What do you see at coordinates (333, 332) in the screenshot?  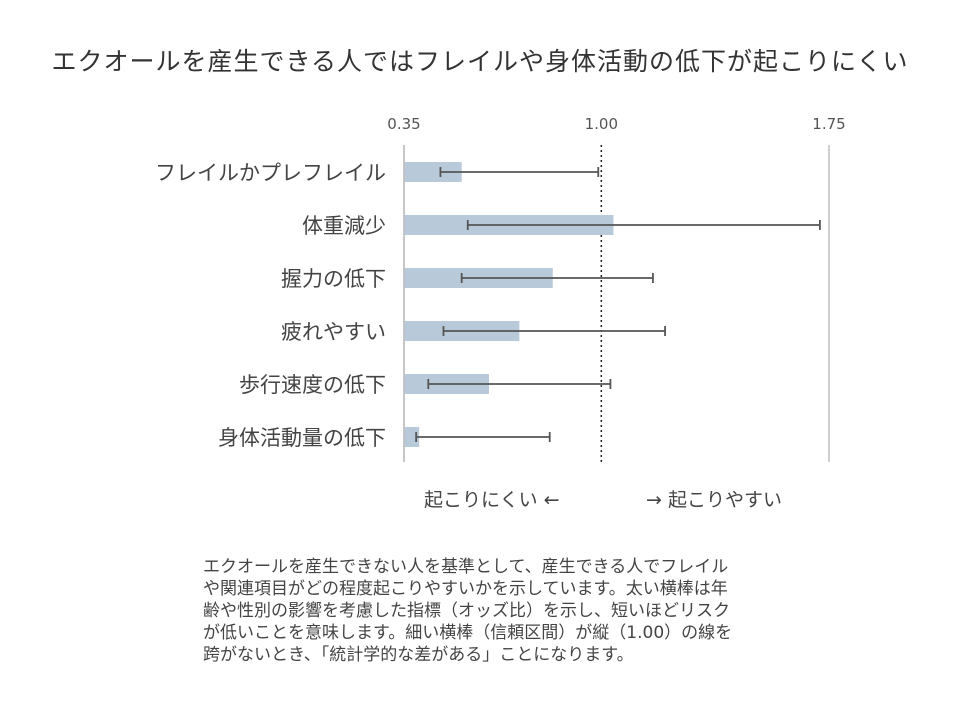 I see `category-label: 疲れやすい` at bounding box center [333, 332].